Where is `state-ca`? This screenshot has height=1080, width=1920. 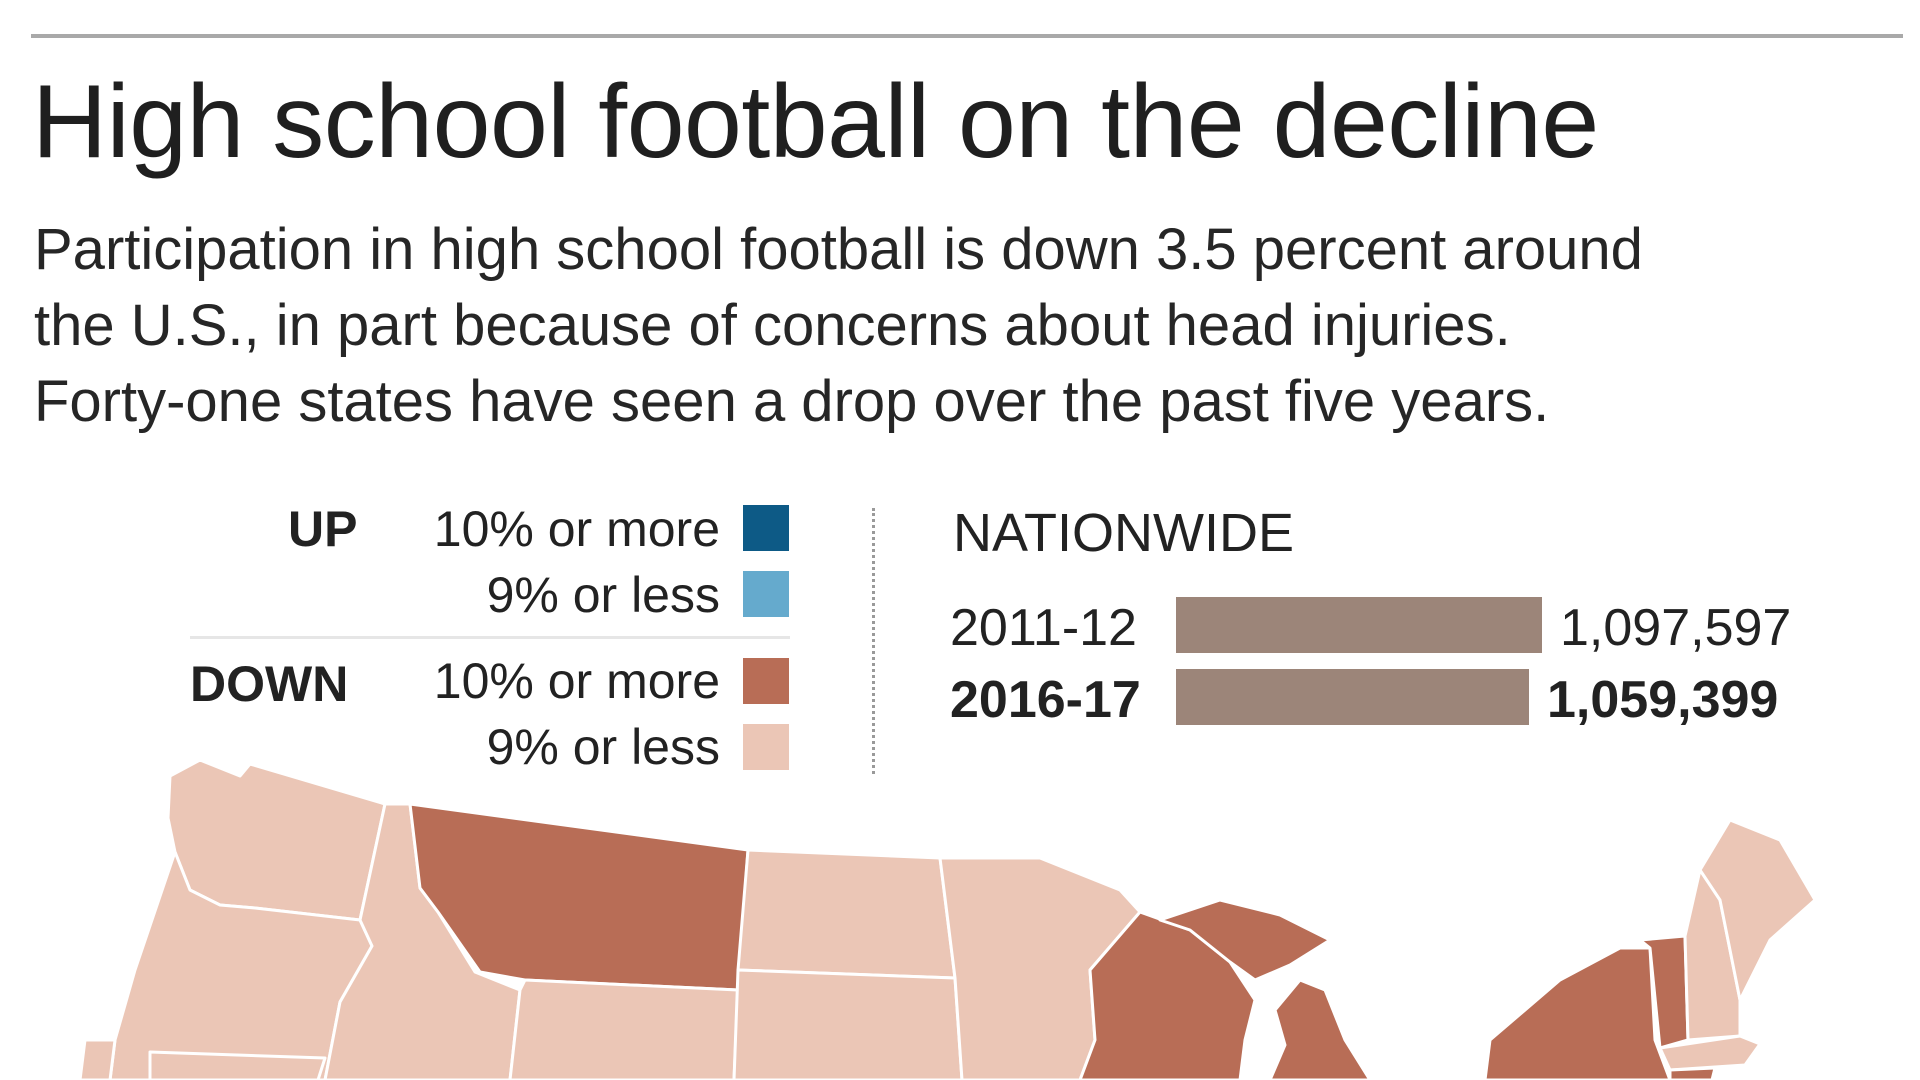 state-ca is located at coordinates (97, 1059).